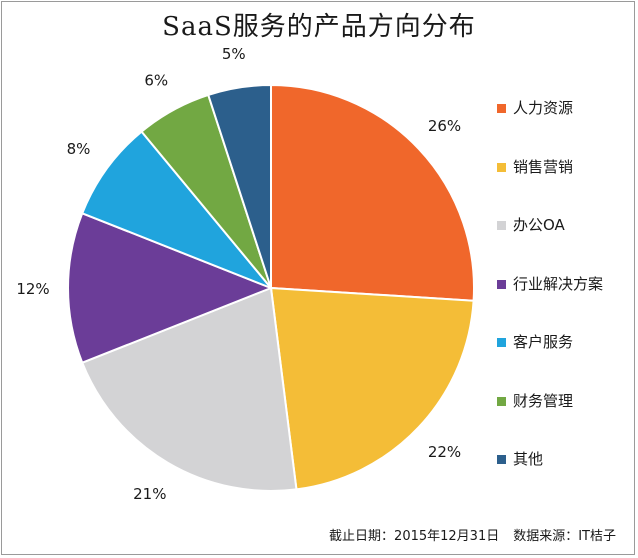 The width and height of the screenshot is (638, 558). I want to click on slice-value-label: 5%, so click(234, 54).